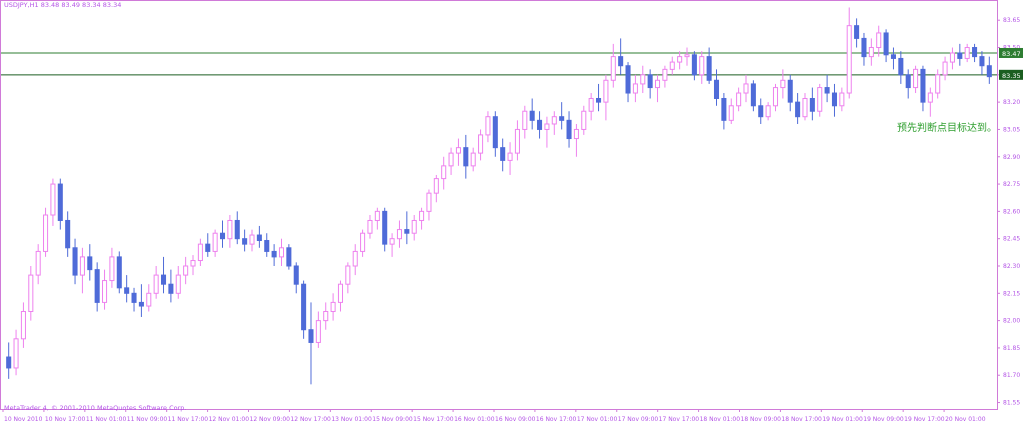  What do you see at coordinates (1011, 102) in the screenshot?
I see `y-tick-label: 83.20` at bounding box center [1011, 102].